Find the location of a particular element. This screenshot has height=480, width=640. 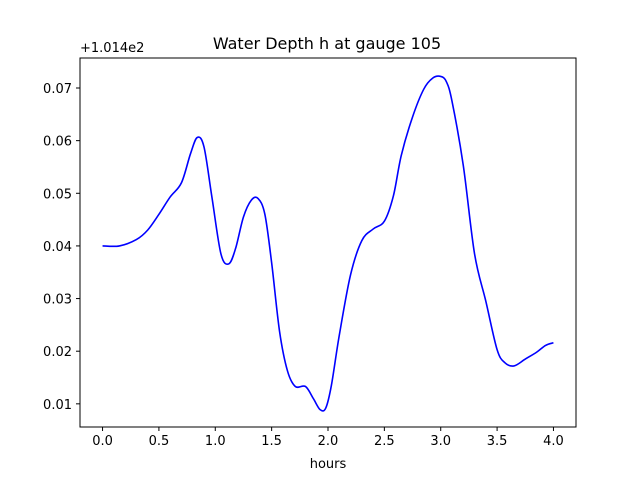

x-axis-label: hours is located at coordinates (328, 464).